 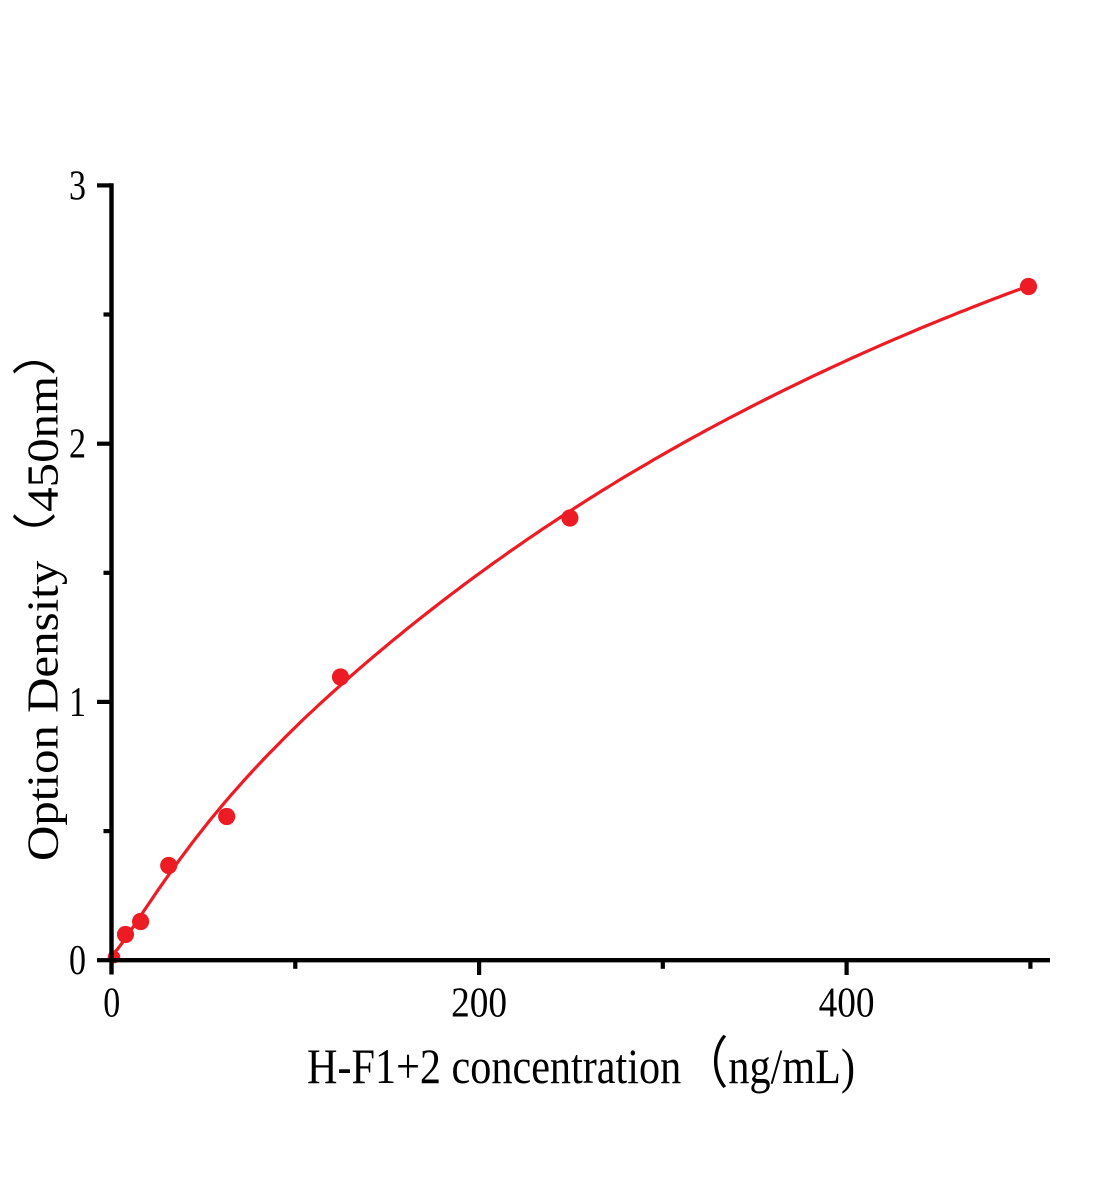 I want to click on svg-text: 200, so click(x=479, y=1004).